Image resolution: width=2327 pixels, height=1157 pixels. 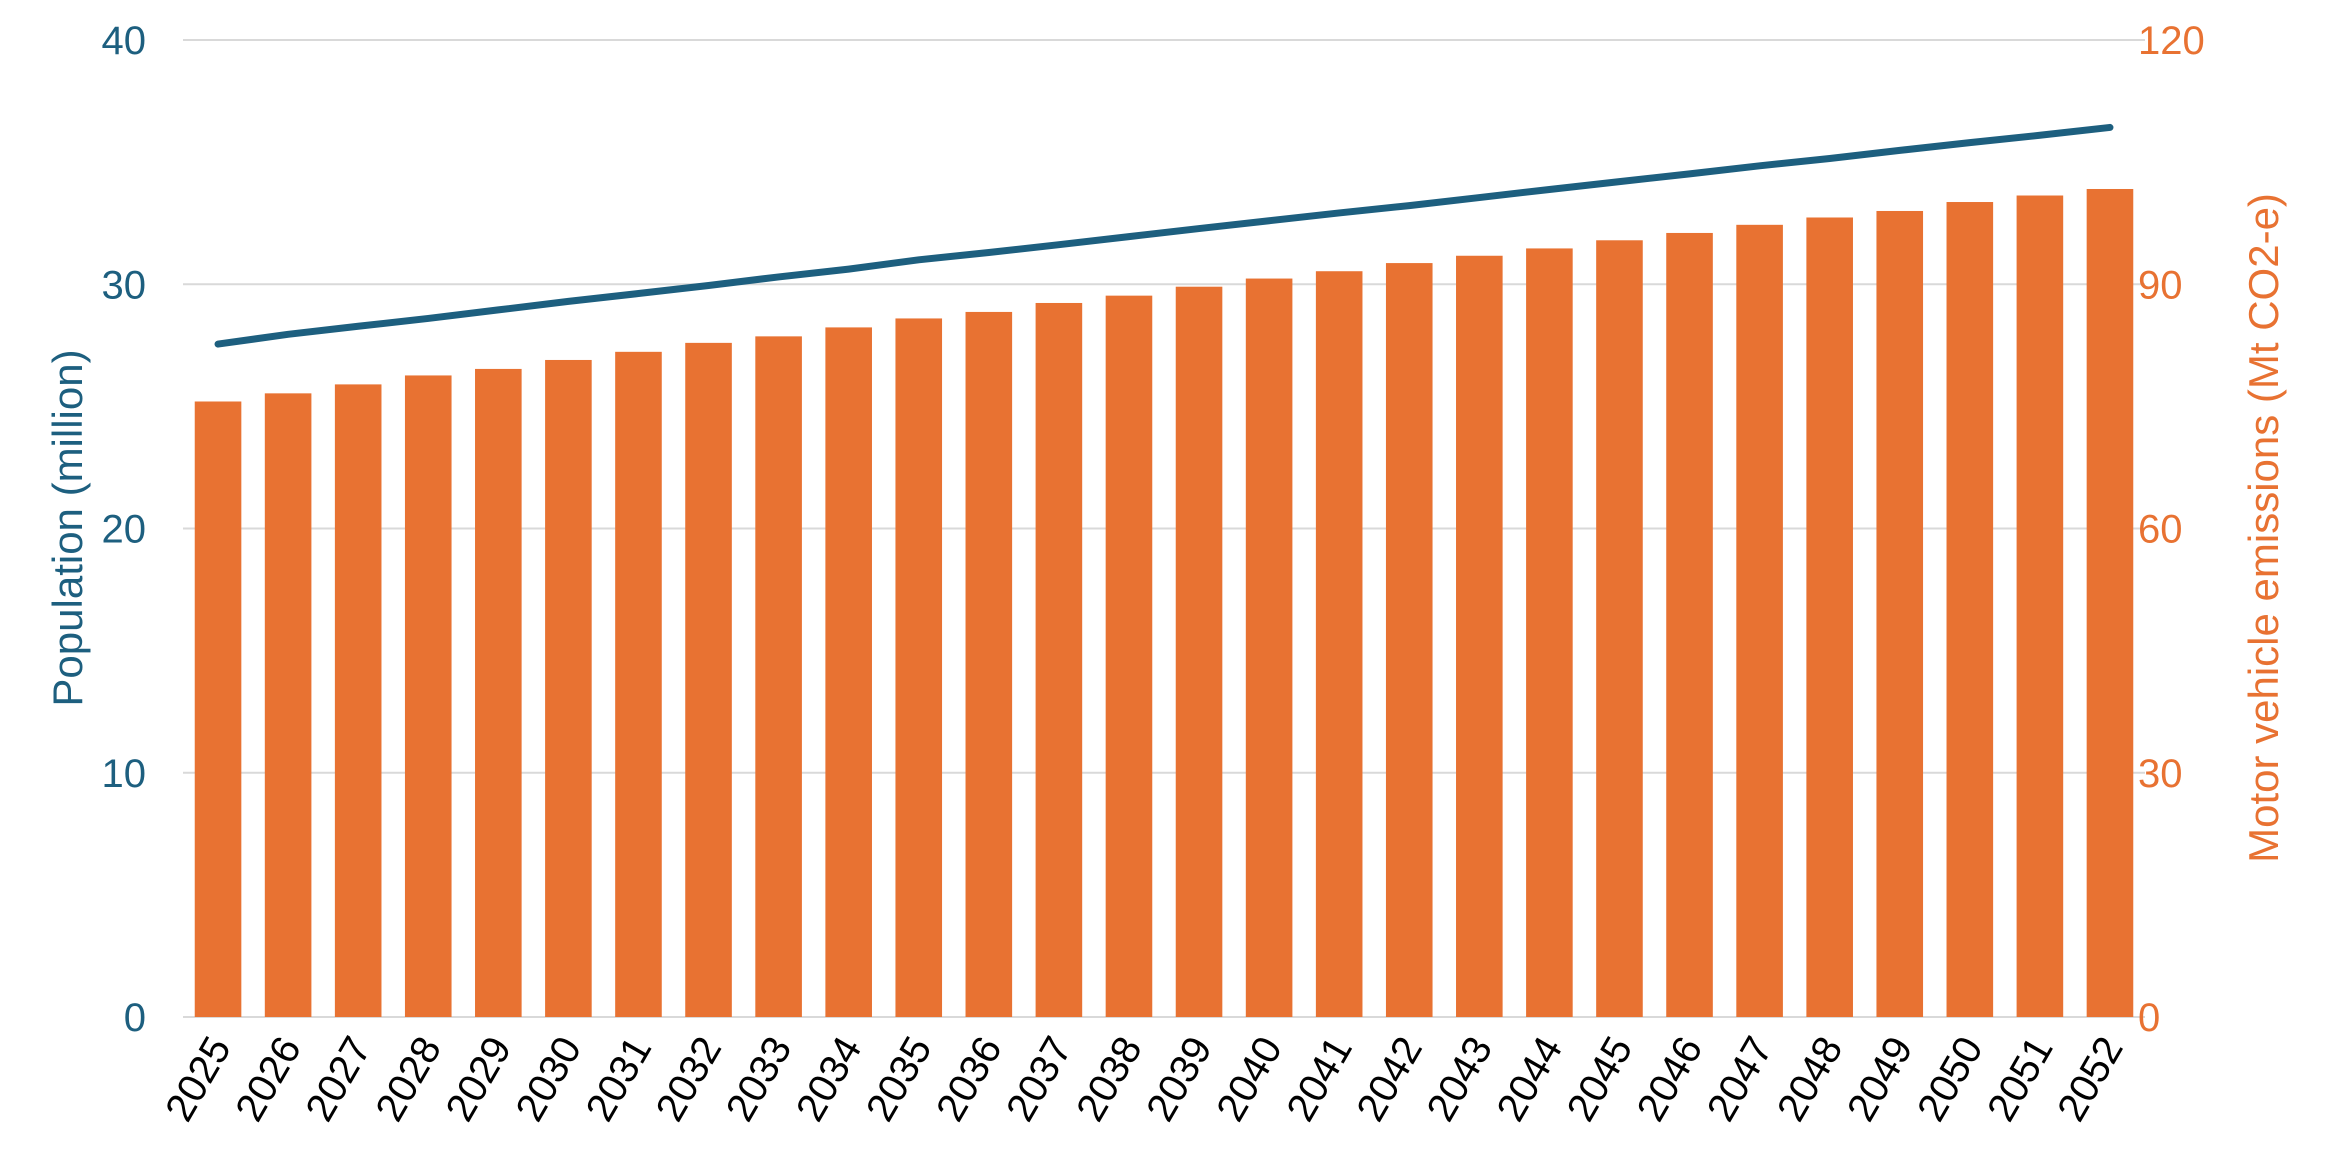 I want to click on x-tick-label: 2042, so click(x=1389, y=1079).